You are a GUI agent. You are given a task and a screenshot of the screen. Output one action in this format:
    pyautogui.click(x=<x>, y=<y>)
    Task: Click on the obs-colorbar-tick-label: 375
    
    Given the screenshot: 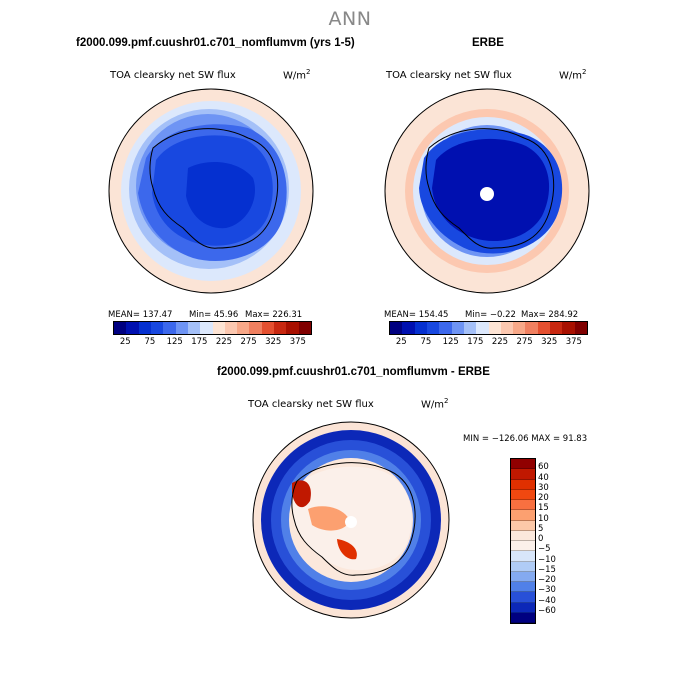 What is the action you would take?
    pyautogui.click(x=573, y=342)
    